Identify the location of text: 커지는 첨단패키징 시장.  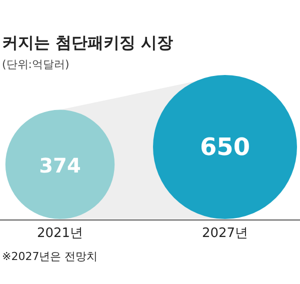
(88, 42).